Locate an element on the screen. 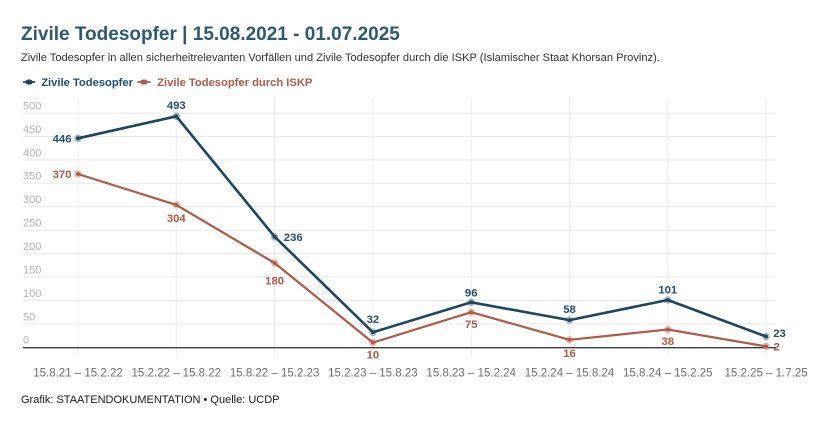 The height and width of the screenshot is (430, 828). svg-text: 23 is located at coordinates (779, 334).